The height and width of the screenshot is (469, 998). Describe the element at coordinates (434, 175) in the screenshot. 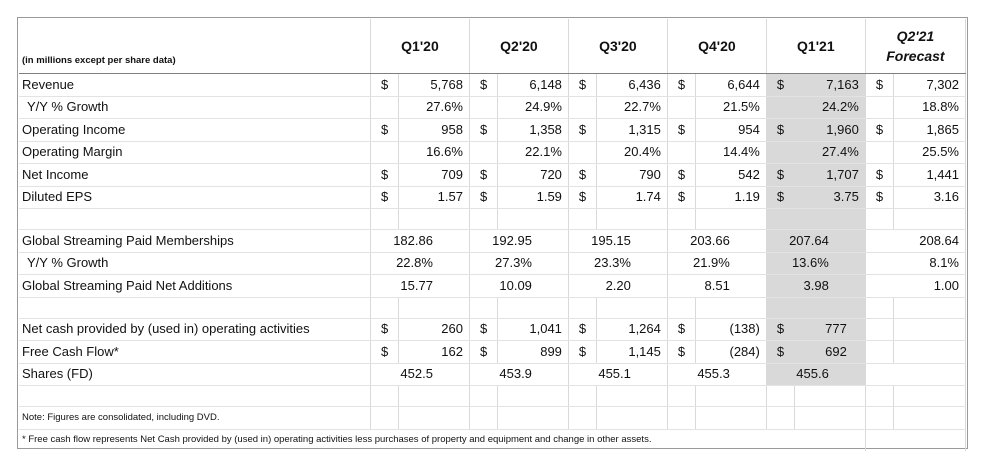

I see `cell: 709` at that location.